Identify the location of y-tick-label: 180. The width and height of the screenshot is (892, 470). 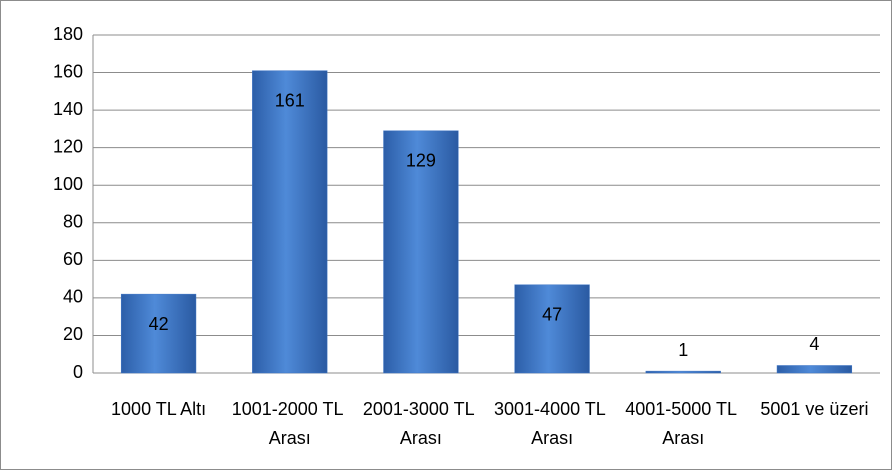
(68, 34).